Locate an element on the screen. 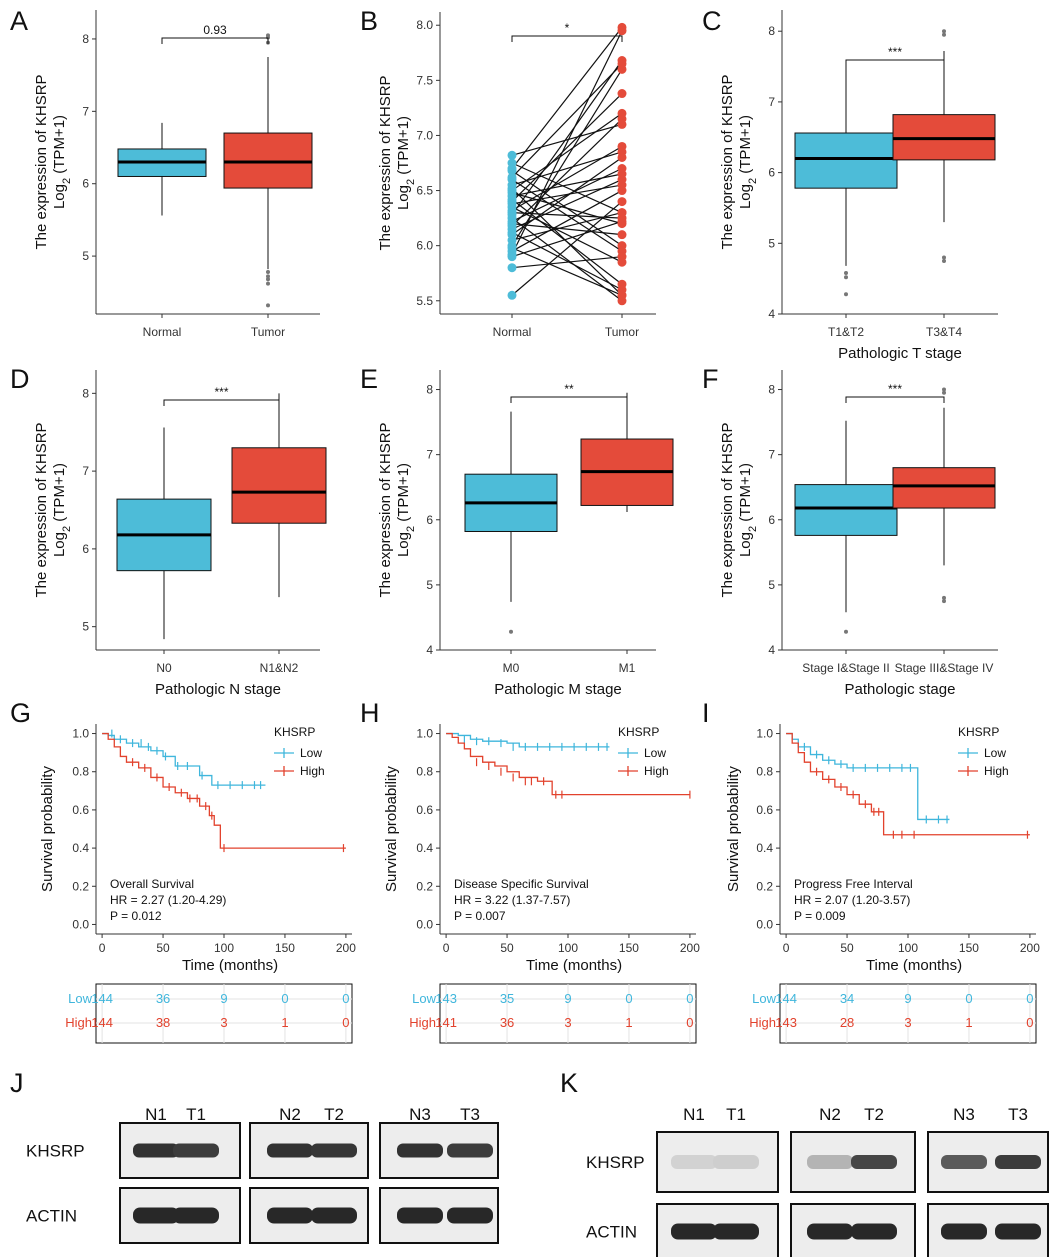 The image size is (1052, 1257). normal-point is located at coordinates (512, 268).